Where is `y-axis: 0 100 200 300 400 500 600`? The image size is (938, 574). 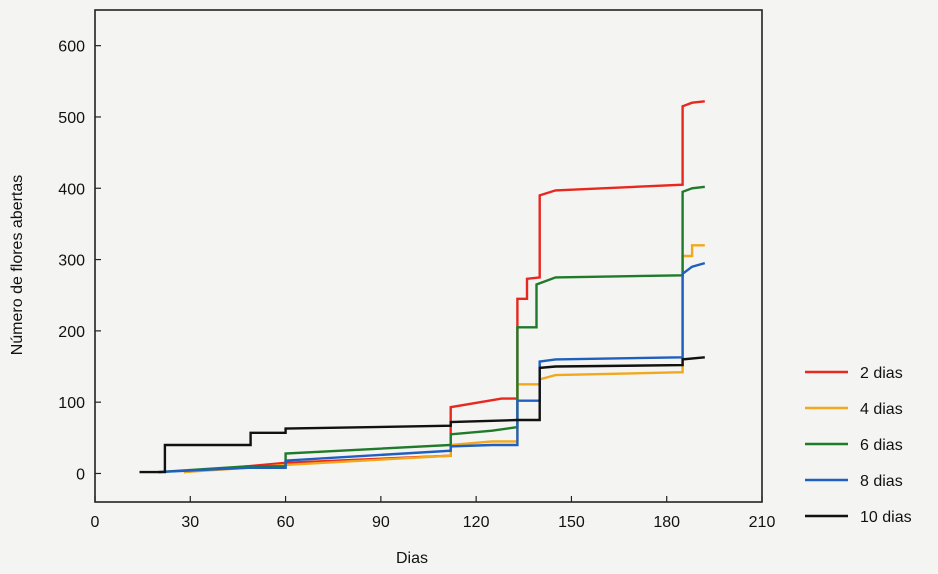
y-axis: 0 100 200 300 400 500 600 is located at coordinates (79, 261).